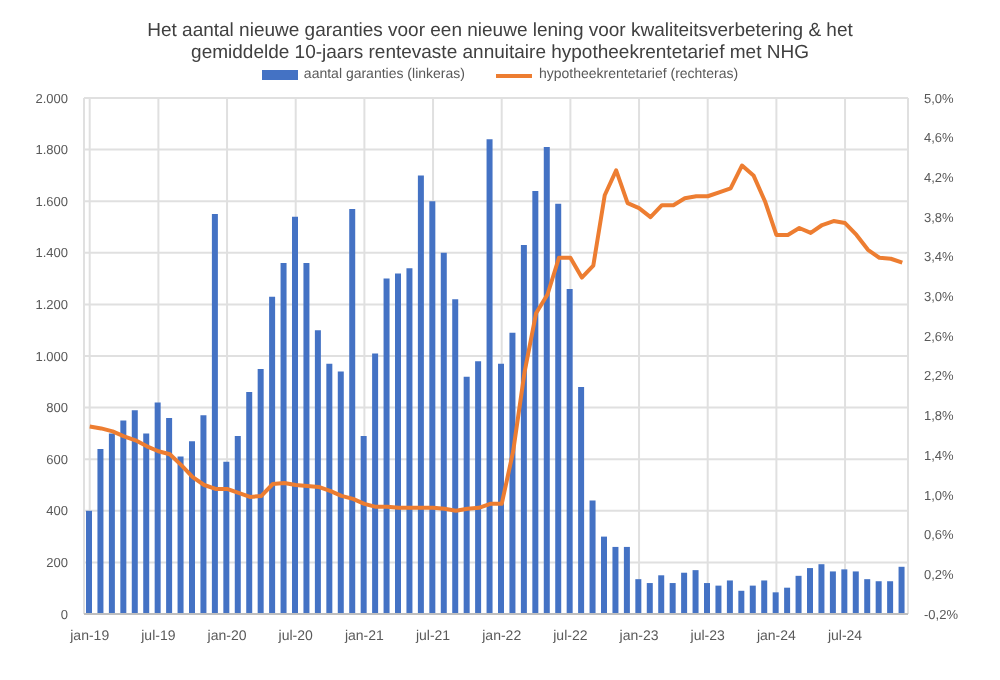 Image resolution: width=1000 pixels, height=680 pixels. What do you see at coordinates (500, 41) in the screenshot?
I see `chart-title: Het aantal nieuwe garanties voor een nieuwe lening voor kwaliteitsverbetering & het gemiddelde 10-jaars rentevaste annuitaire hypotheekrentetarief met NHG` at bounding box center [500, 41].